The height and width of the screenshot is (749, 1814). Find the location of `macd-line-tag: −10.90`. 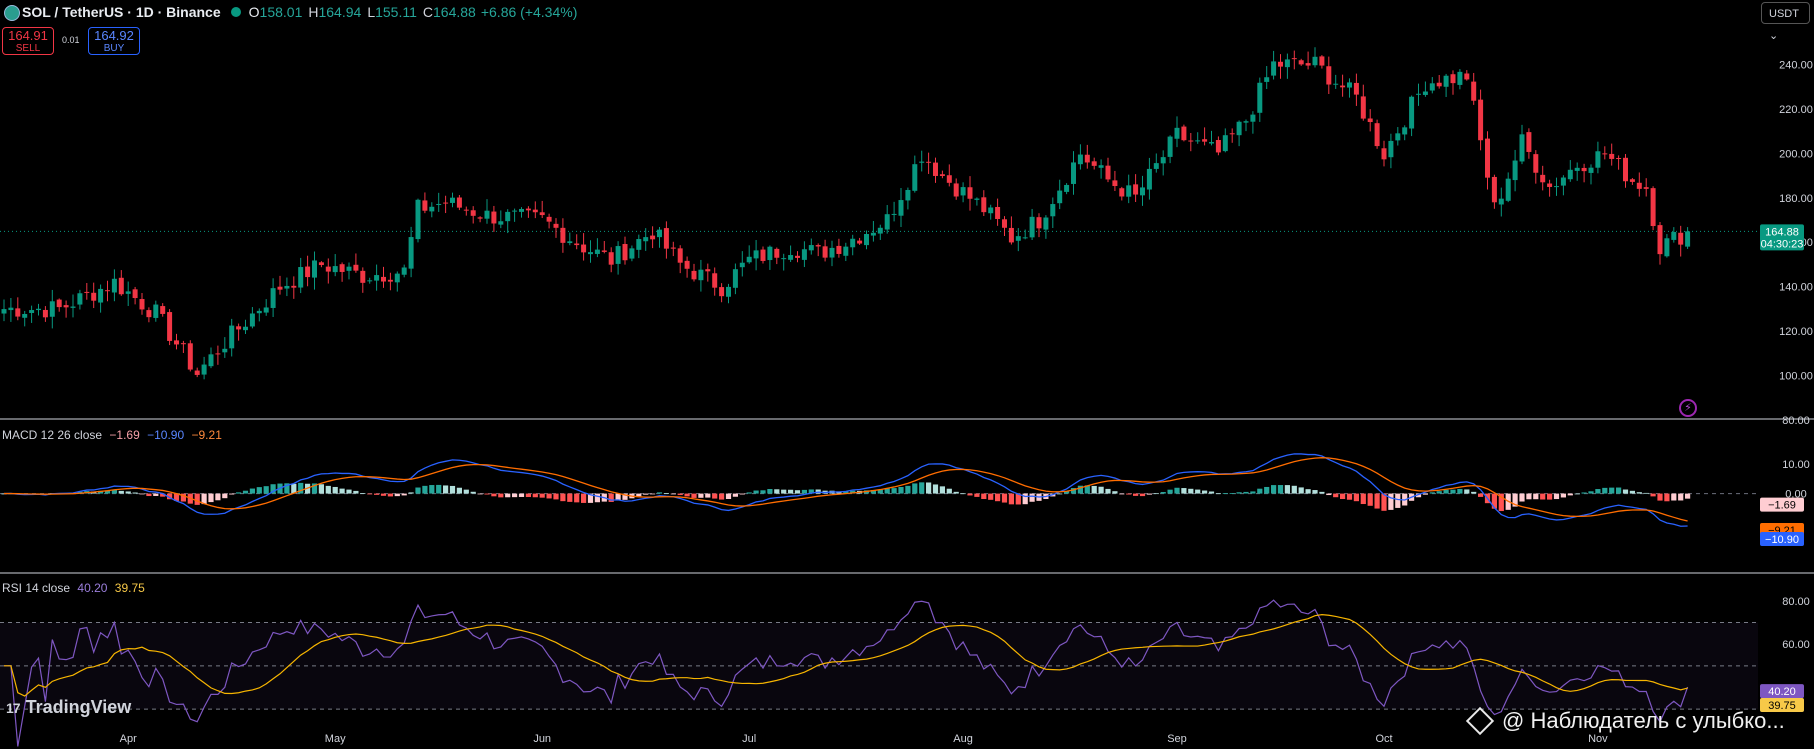

macd-line-tag: −10.90 is located at coordinates (1782, 539).